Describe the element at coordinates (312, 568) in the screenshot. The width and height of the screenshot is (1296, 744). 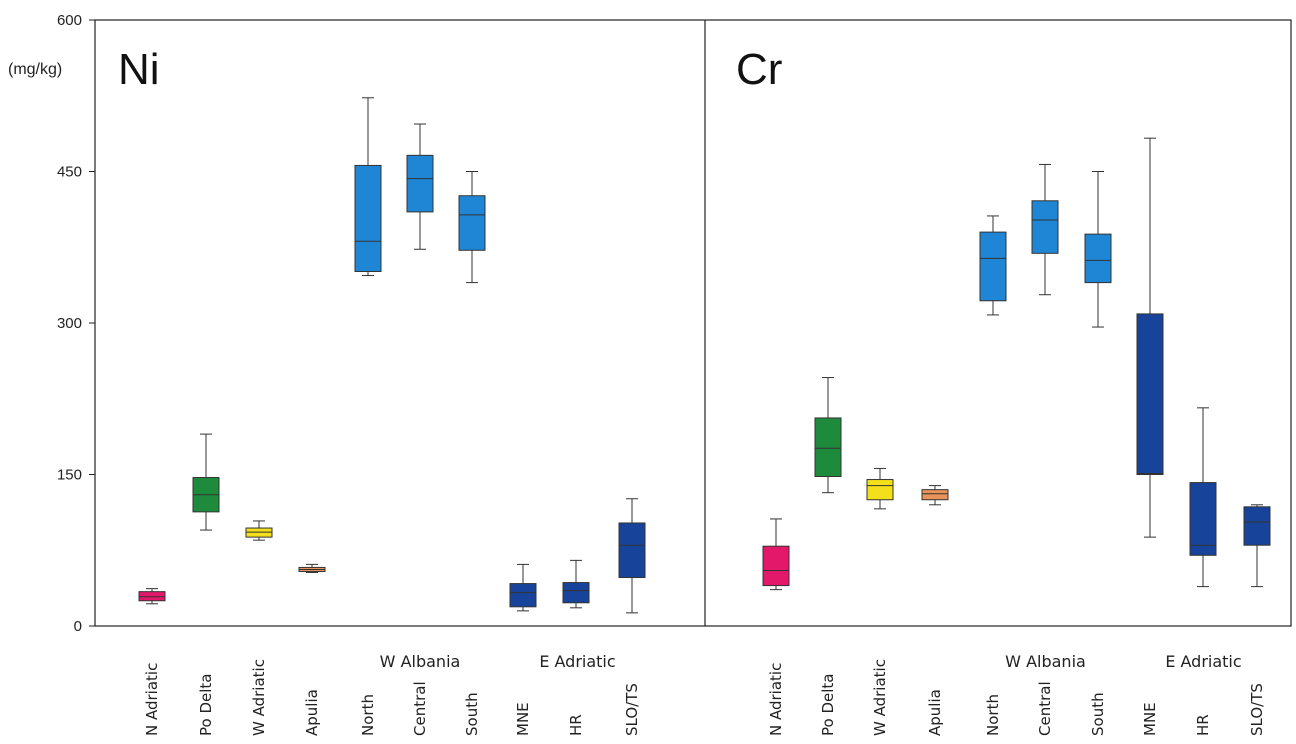
I see `box-apulia-ni` at that location.